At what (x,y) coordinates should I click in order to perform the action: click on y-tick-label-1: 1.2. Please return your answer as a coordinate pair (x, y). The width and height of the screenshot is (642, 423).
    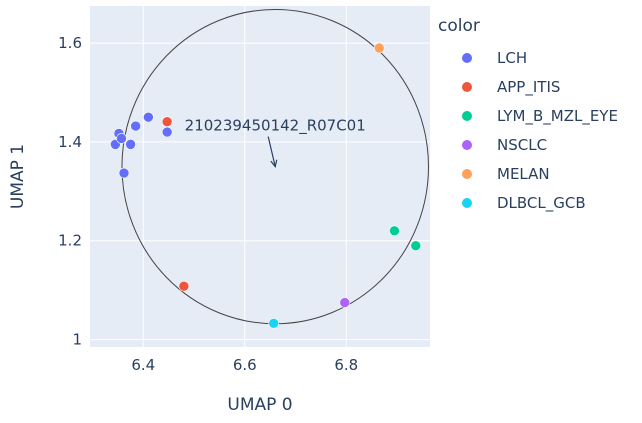
    Looking at the image, I should click on (70, 241).